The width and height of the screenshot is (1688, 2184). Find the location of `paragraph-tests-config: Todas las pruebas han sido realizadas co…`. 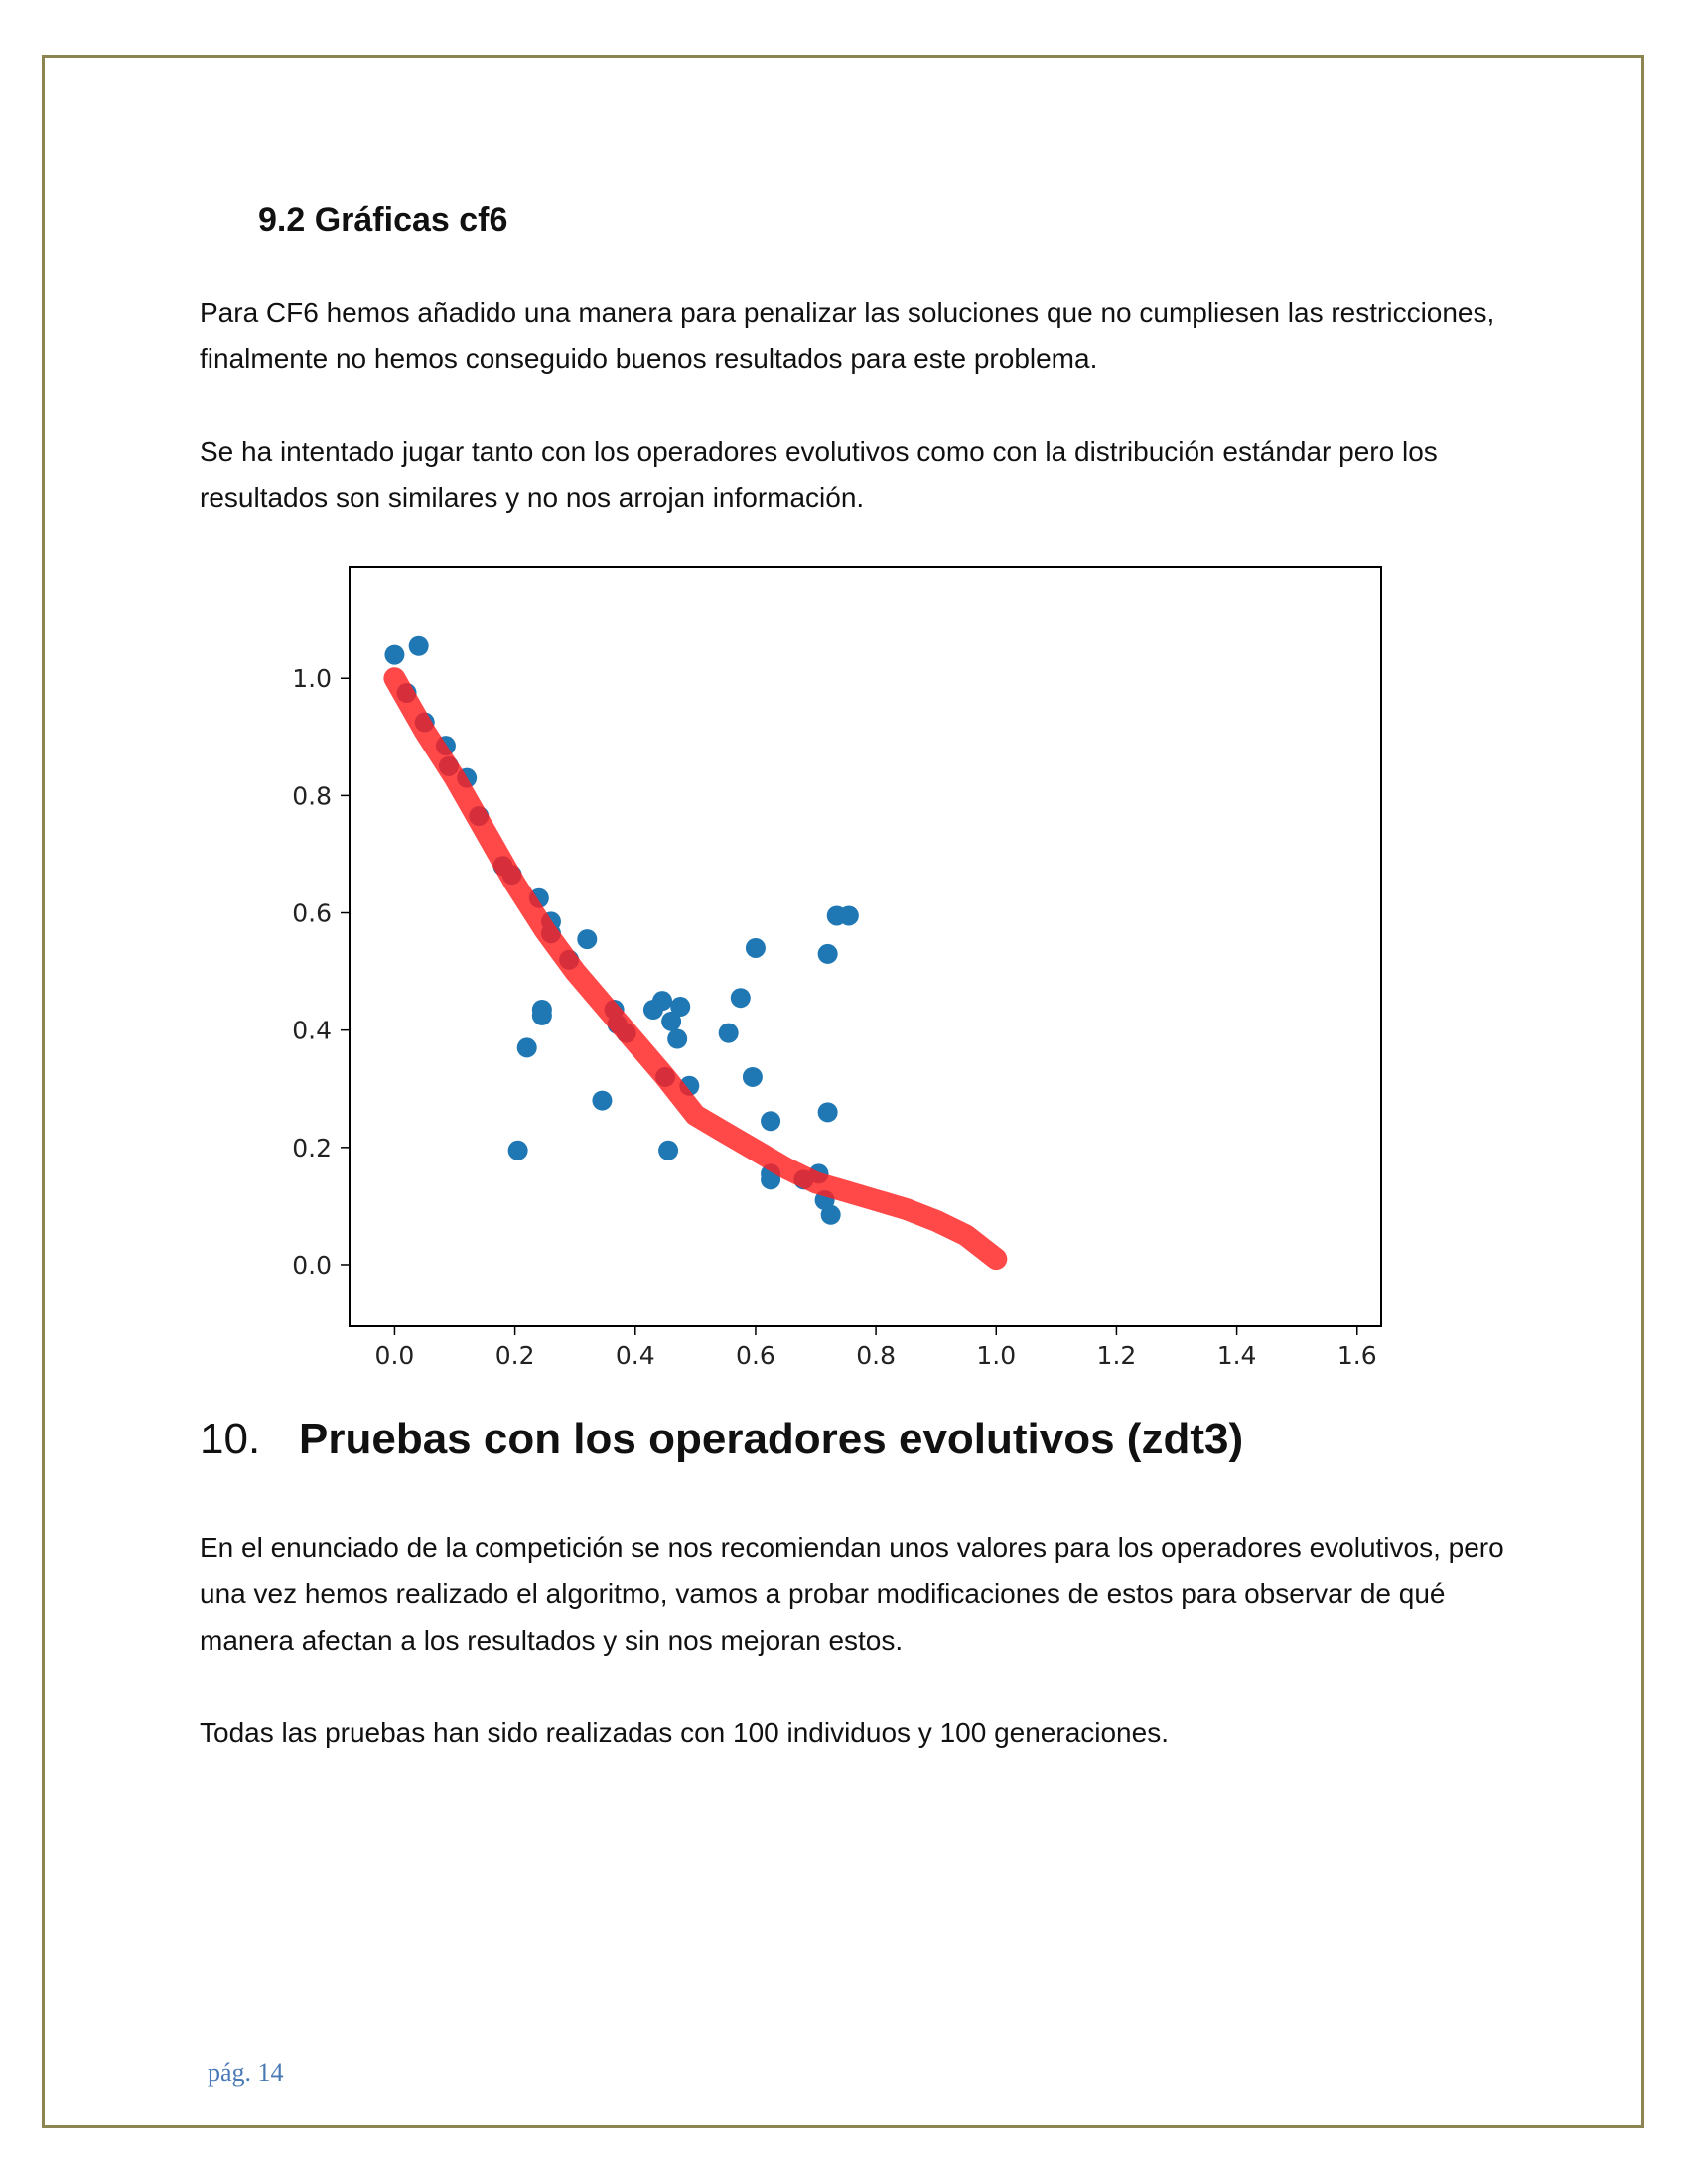

paragraph-tests-config: Todas las pruebas han sido realizadas co… is located at coordinates (684, 1732).